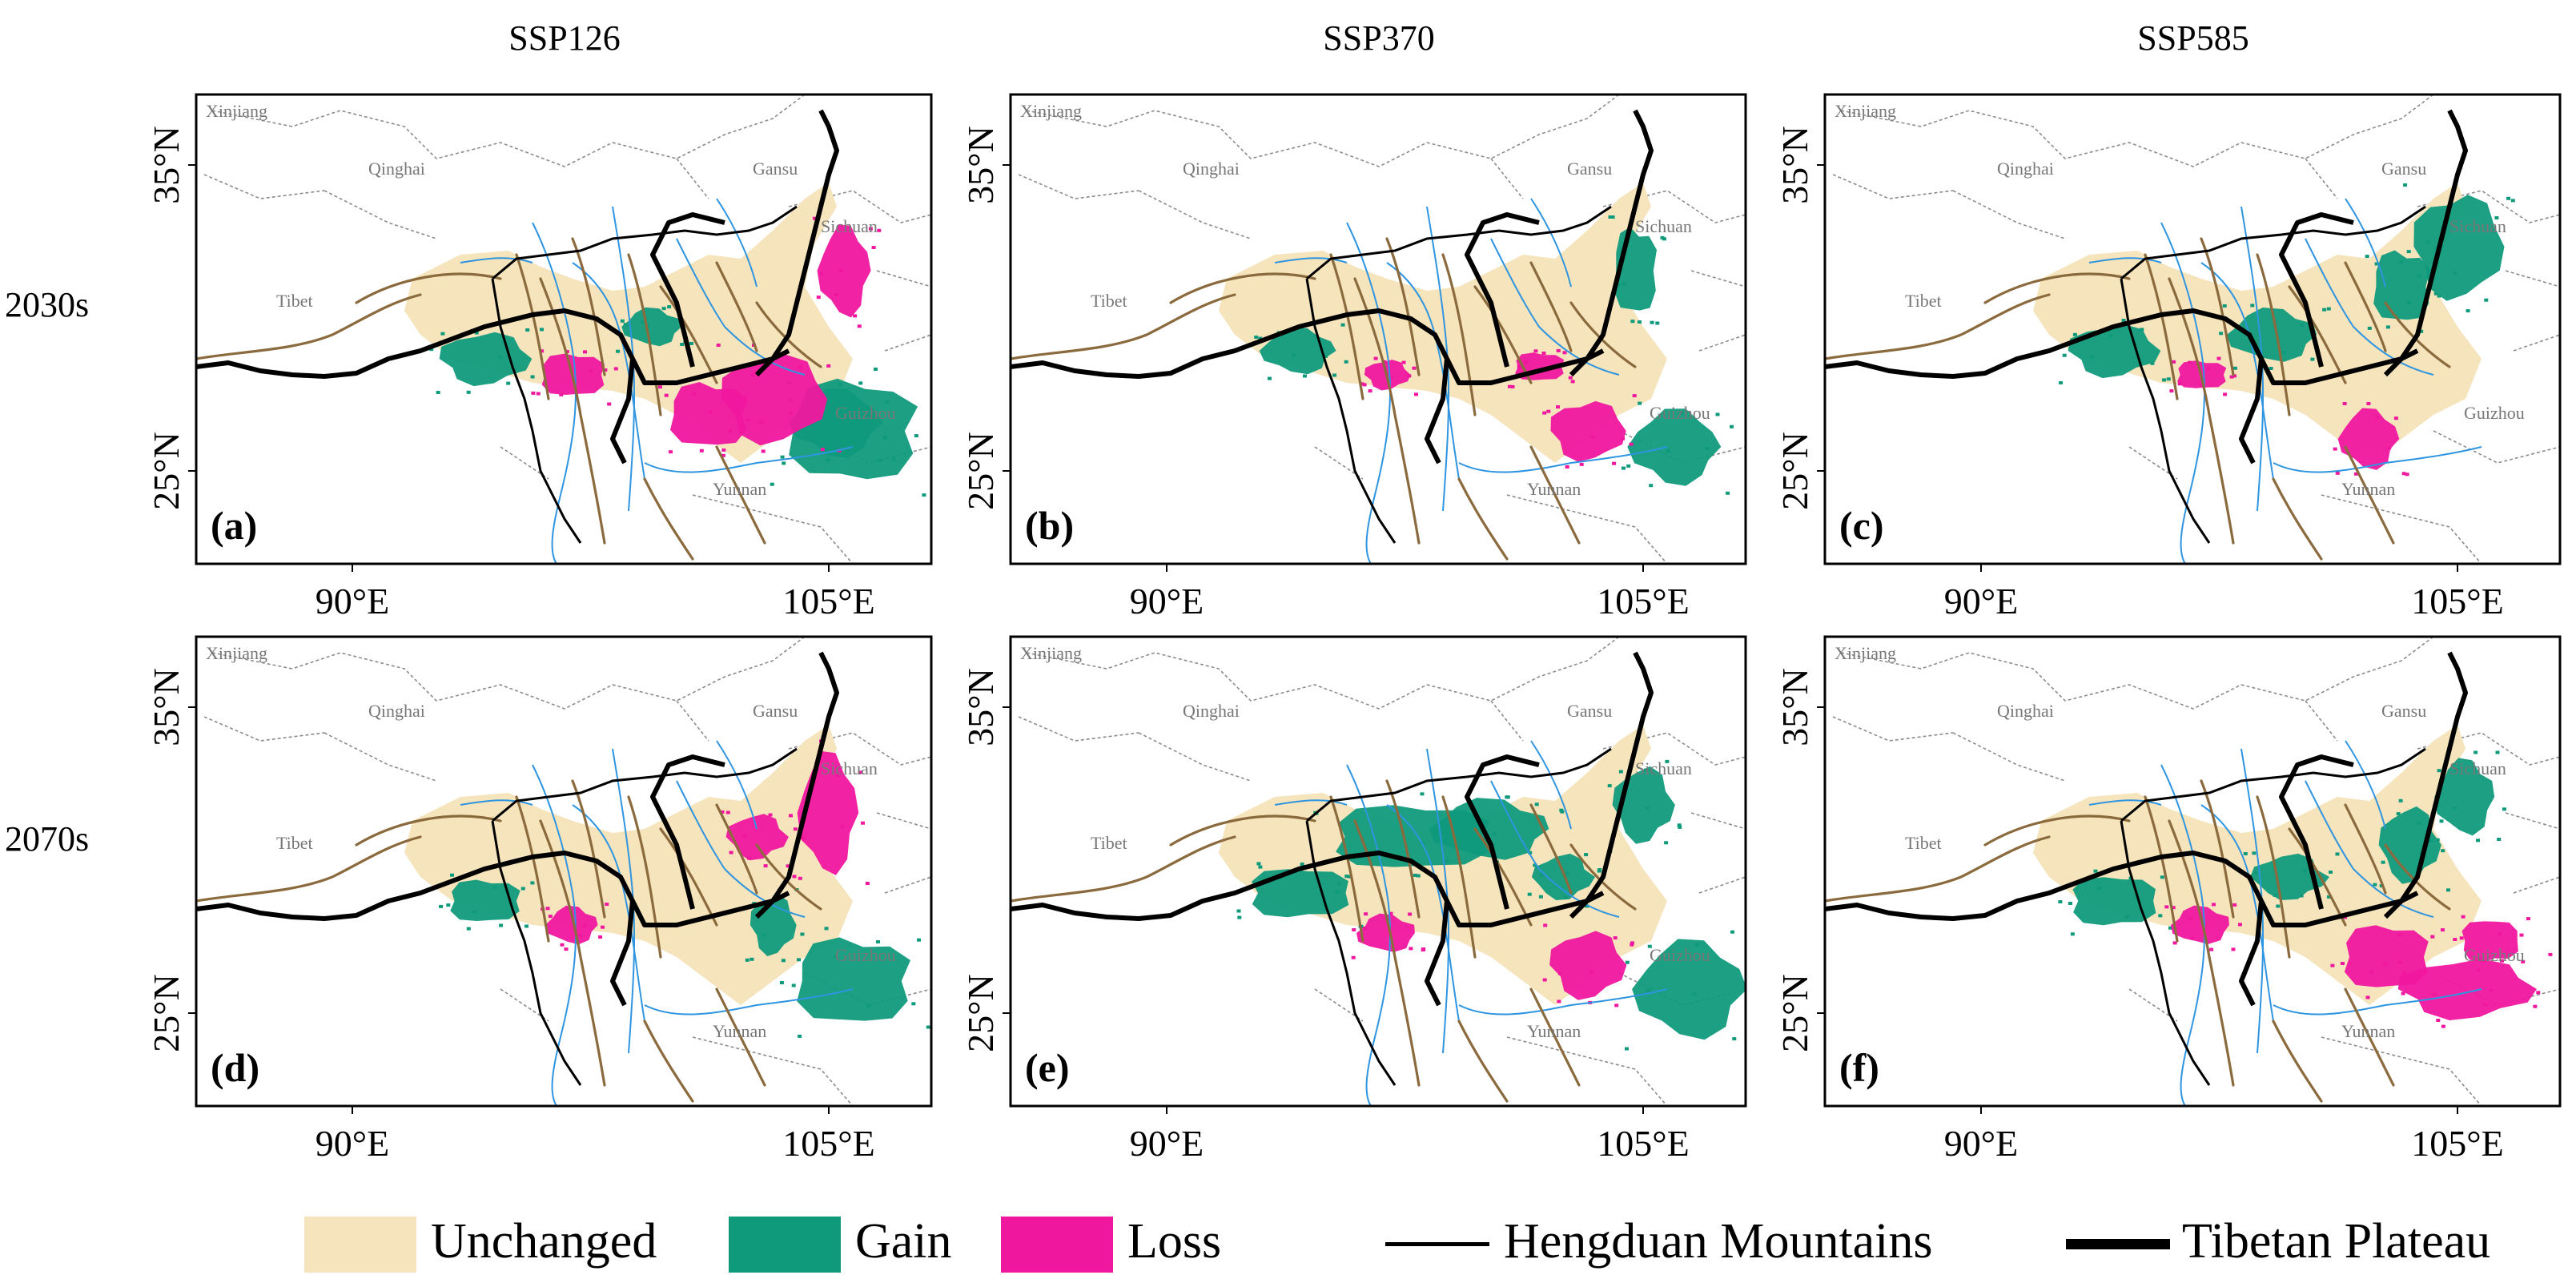 The image size is (2576, 1283). Describe the element at coordinates (980, 707) in the screenshot. I see `y-tick-label: 35°N` at that location.